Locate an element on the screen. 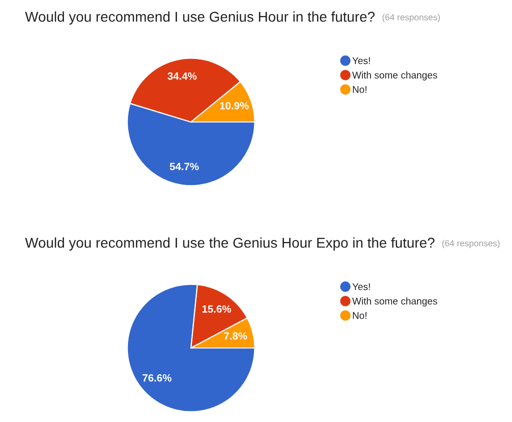 Image resolution: width=512 pixels, height=422 pixels. data-label: 15.6% is located at coordinates (217, 309).